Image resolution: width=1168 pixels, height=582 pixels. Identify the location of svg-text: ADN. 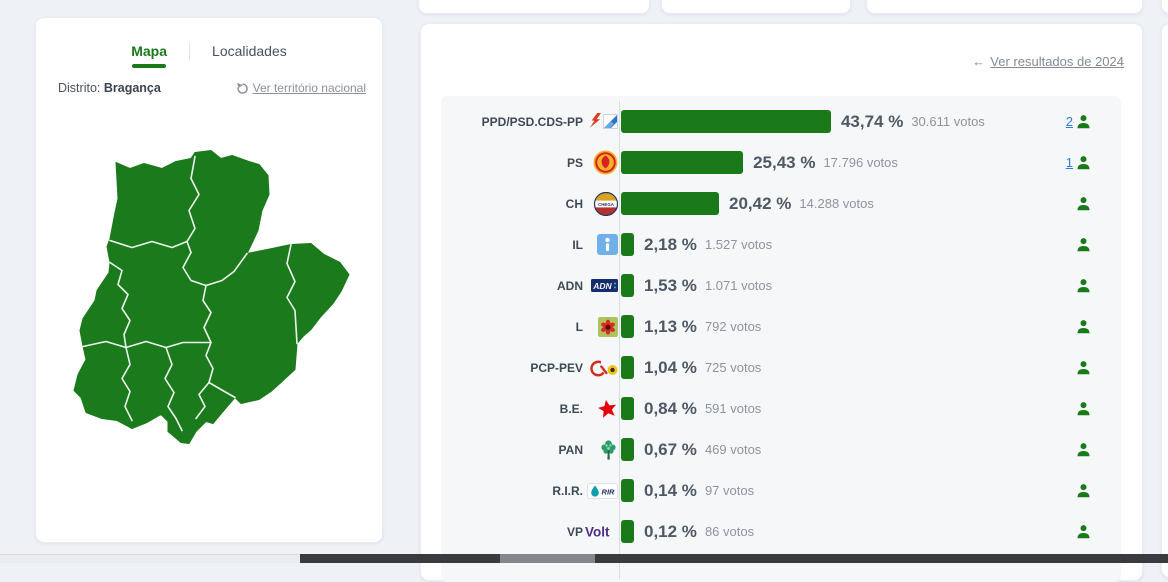
(602, 286).